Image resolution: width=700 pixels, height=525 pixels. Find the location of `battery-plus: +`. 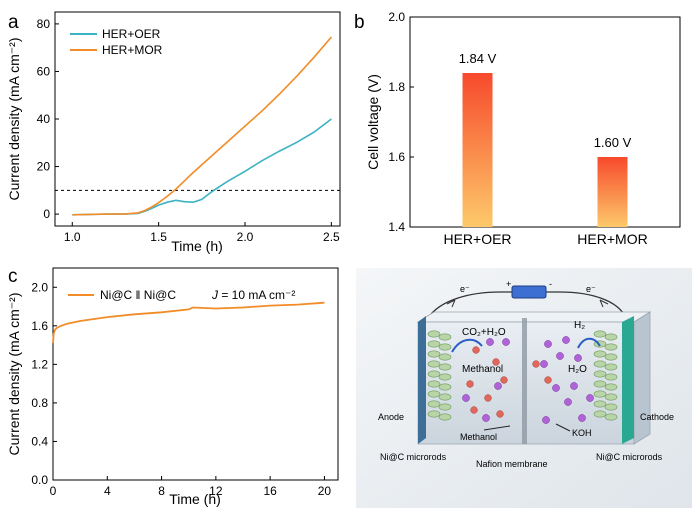

battery-plus: + is located at coordinates (508, 284).